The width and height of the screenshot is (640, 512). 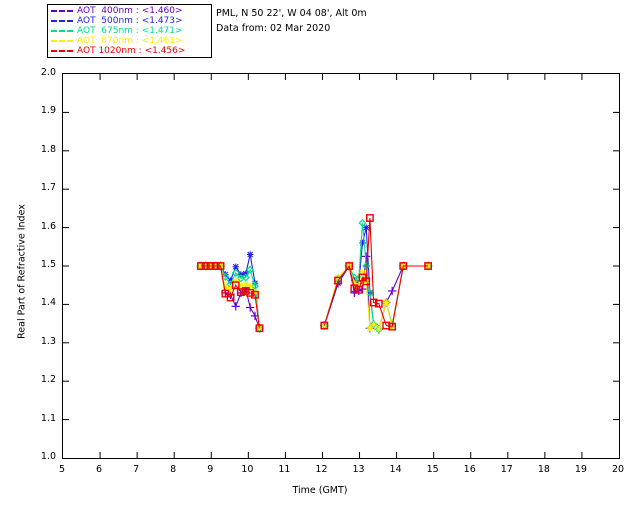 What do you see at coordinates (48, 264) in the screenshot?
I see `y-tick-label: 1.5` at bounding box center [48, 264].